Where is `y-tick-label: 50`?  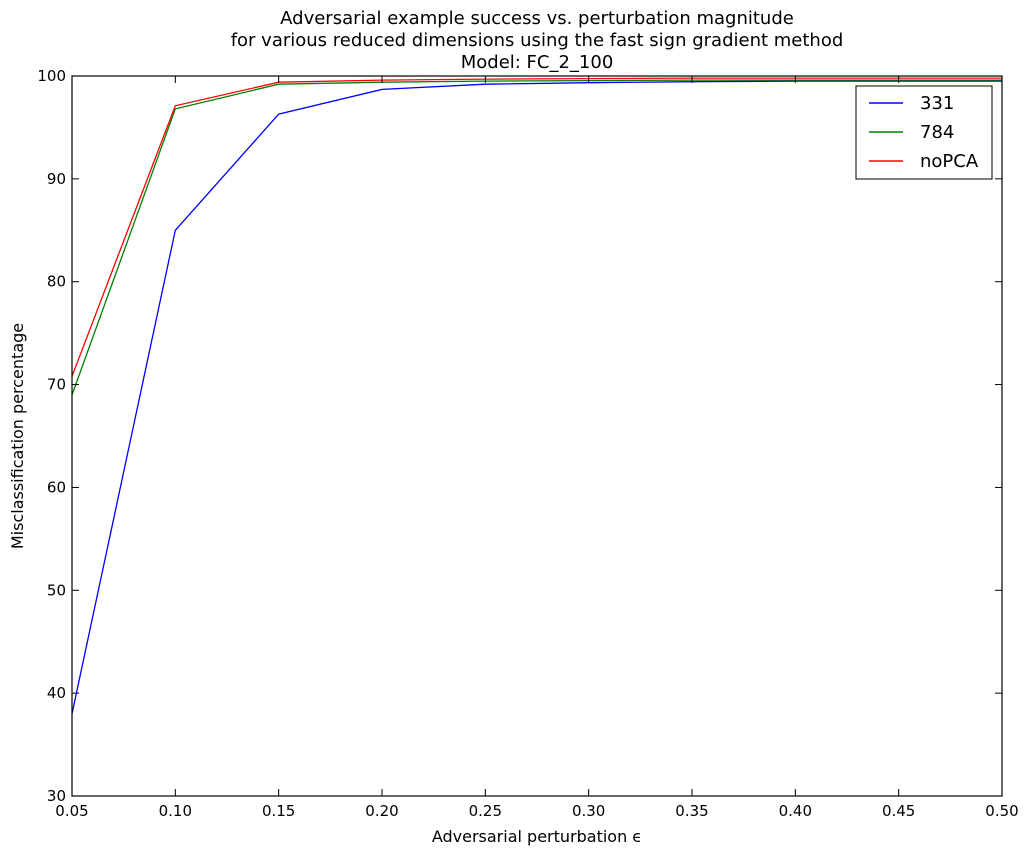
y-tick-label: 50 is located at coordinates (56, 590).